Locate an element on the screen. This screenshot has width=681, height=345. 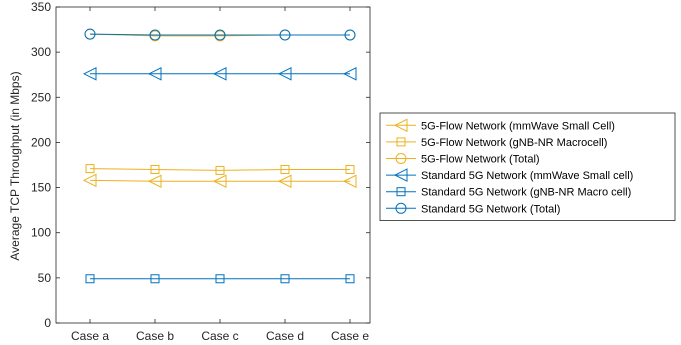
x-tick-label: Case c is located at coordinates (219, 336).